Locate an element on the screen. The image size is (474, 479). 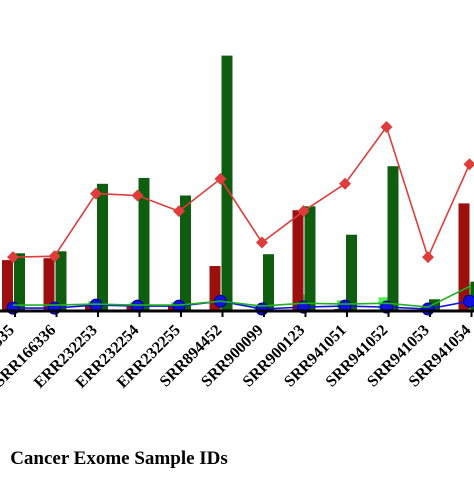
line-1-point-SRR941052 is located at coordinates (387, 127).